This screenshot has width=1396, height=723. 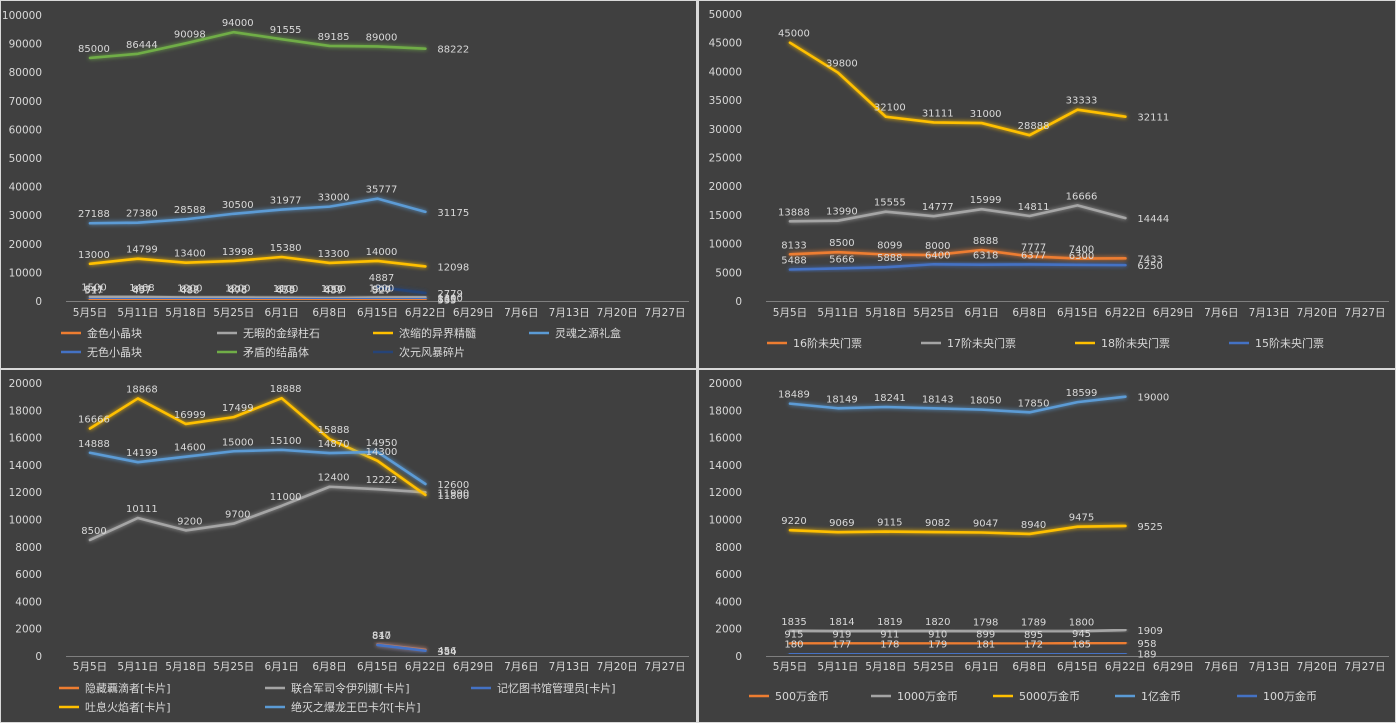 I want to click on data-label: 91555, so click(x=286, y=30).